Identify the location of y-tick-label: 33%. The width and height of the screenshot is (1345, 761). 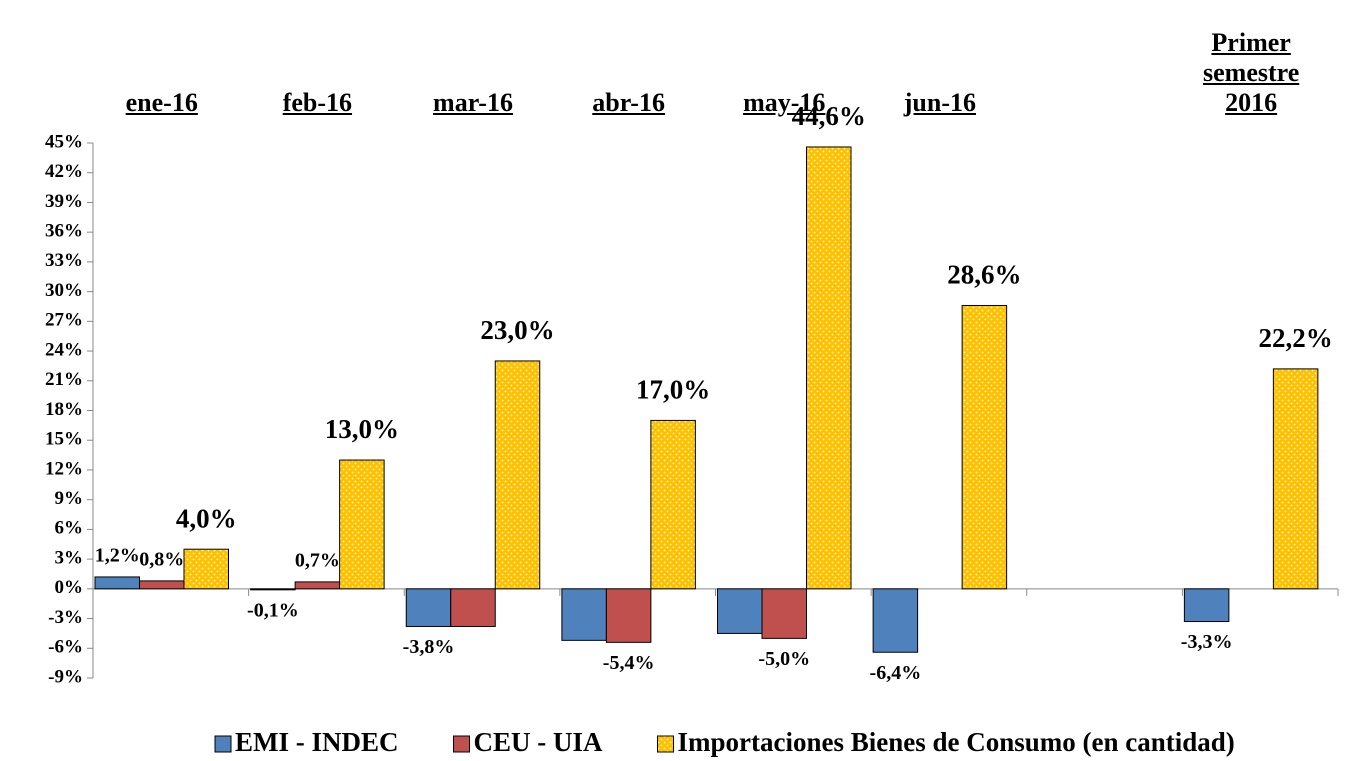
(64, 260).